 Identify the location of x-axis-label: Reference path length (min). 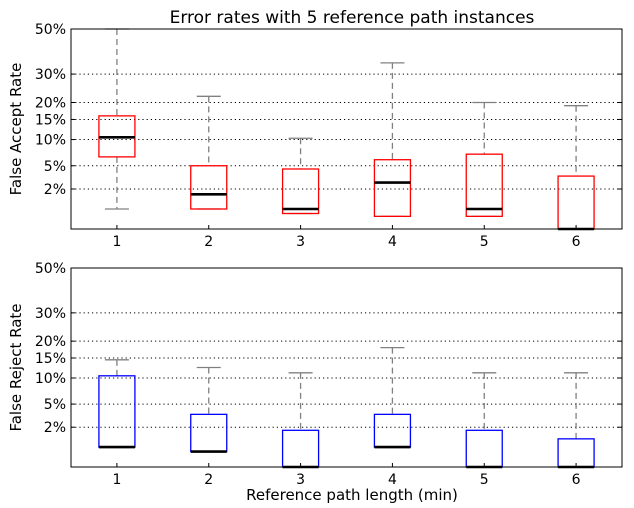
(352, 495).